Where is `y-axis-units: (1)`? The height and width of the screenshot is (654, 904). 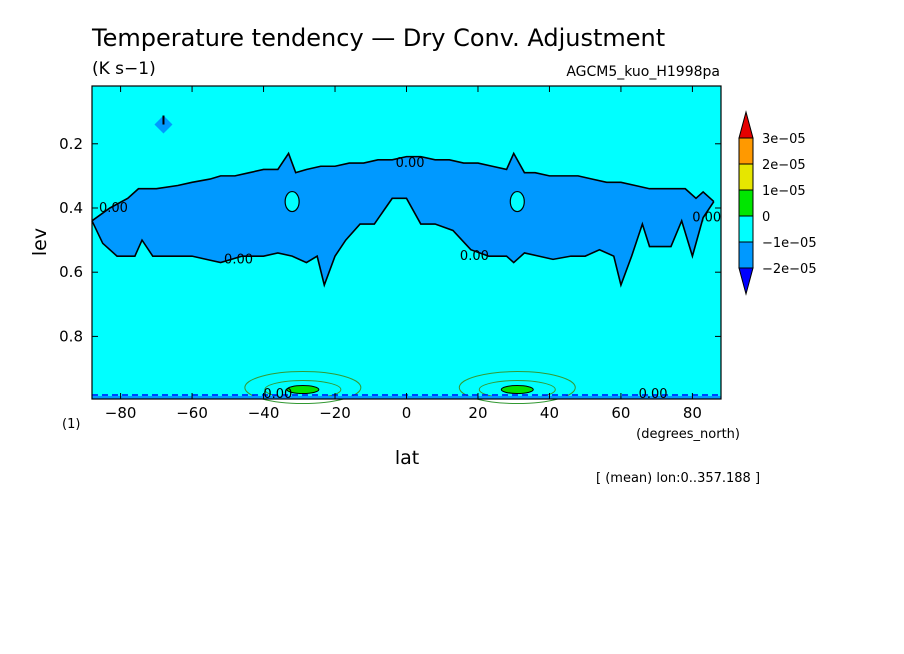 y-axis-units: (1) is located at coordinates (71, 424).